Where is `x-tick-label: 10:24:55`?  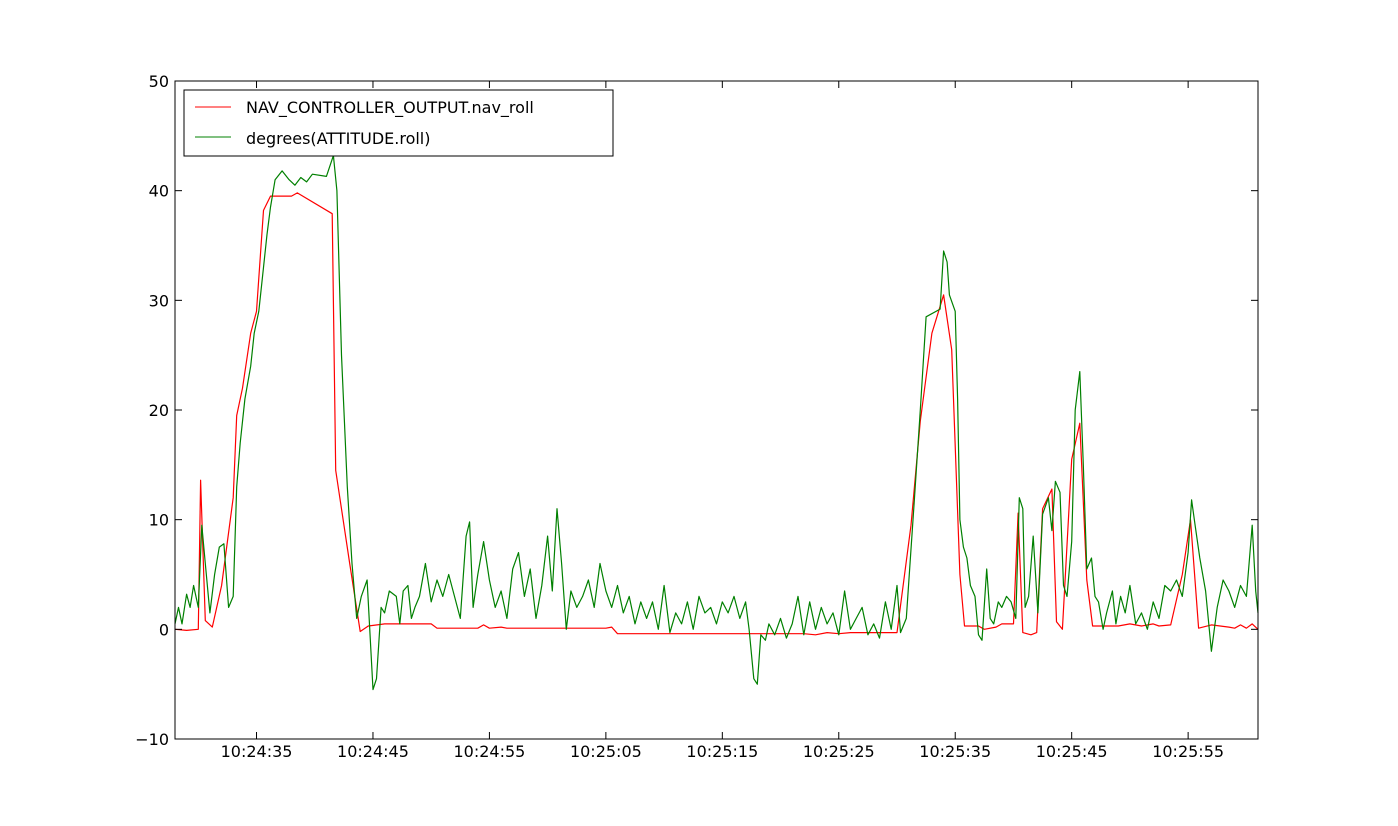 x-tick-label: 10:24:55 is located at coordinates (489, 751).